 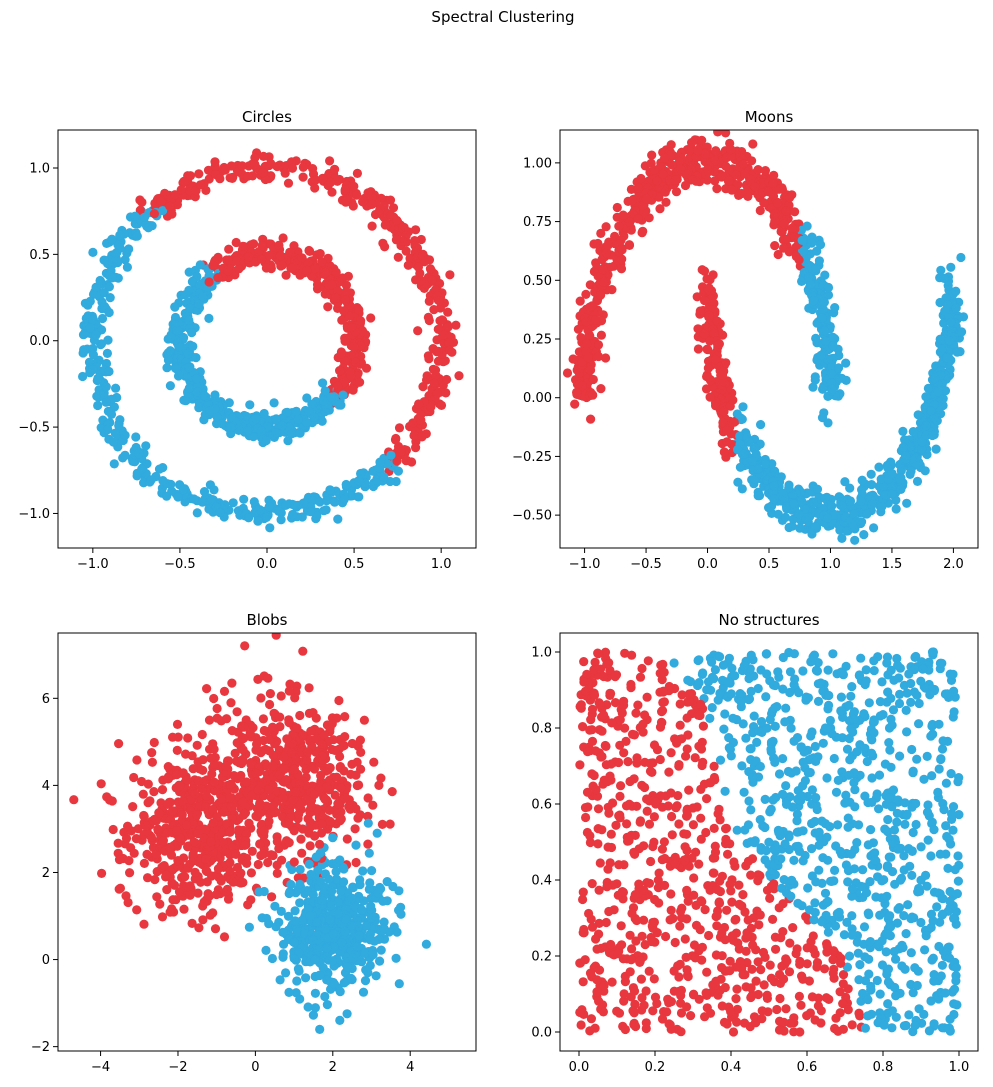 I want to click on y-tick-label: 6, so click(x=46, y=699).